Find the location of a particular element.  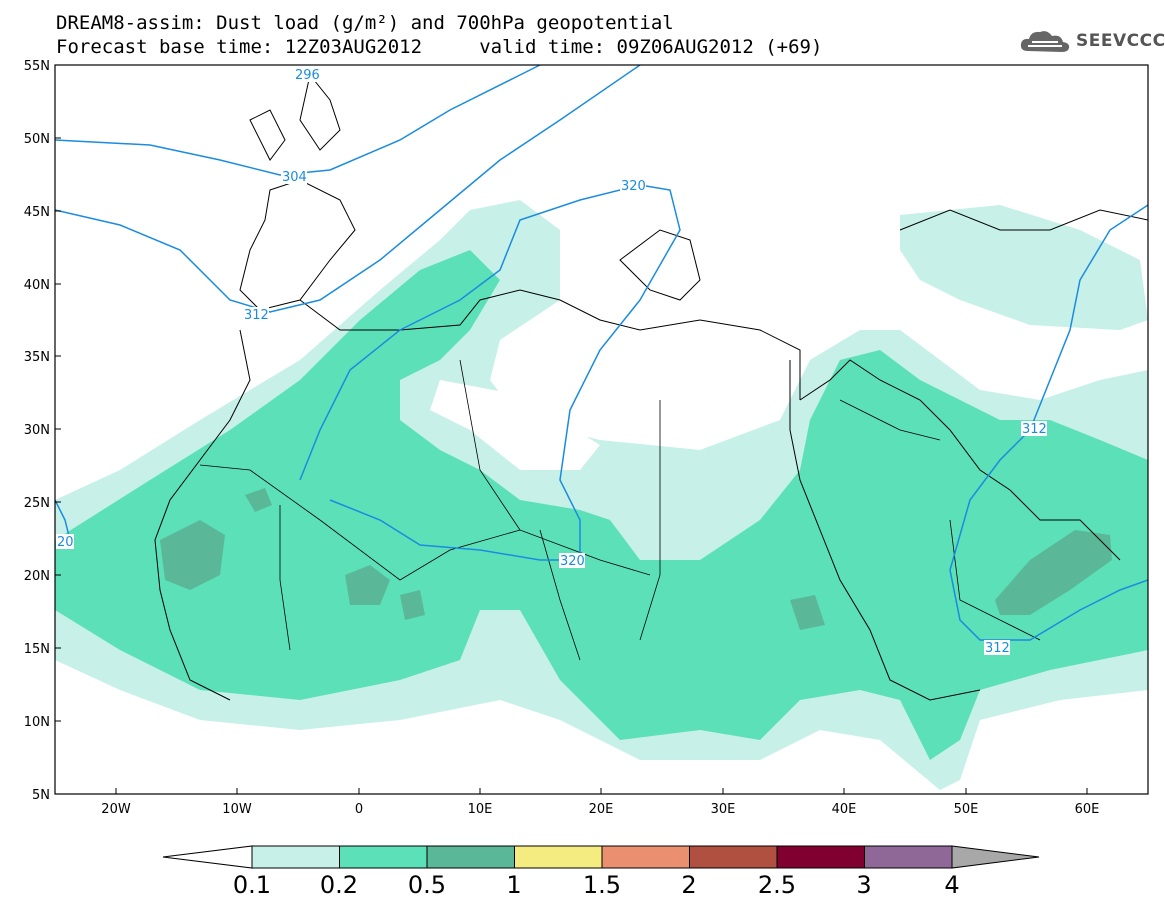

lon-tick: 10W is located at coordinates (237, 802).